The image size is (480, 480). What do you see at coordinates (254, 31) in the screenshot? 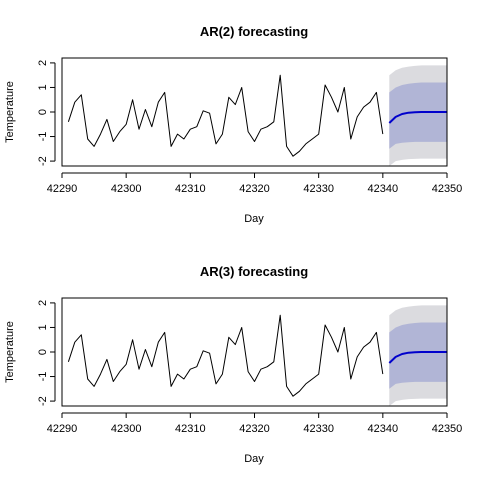
I see `chart-title: AR(2) forecasting` at bounding box center [254, 31].